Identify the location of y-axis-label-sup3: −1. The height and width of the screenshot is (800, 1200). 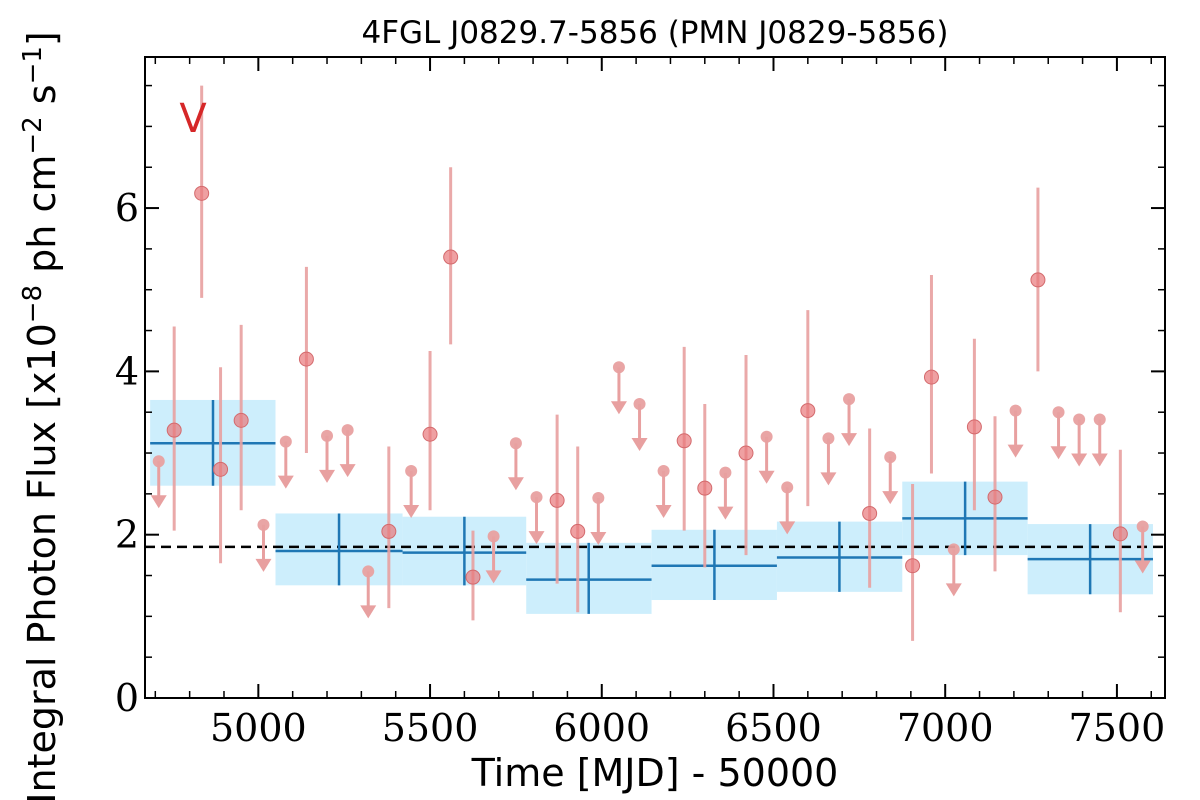
(33, 65).